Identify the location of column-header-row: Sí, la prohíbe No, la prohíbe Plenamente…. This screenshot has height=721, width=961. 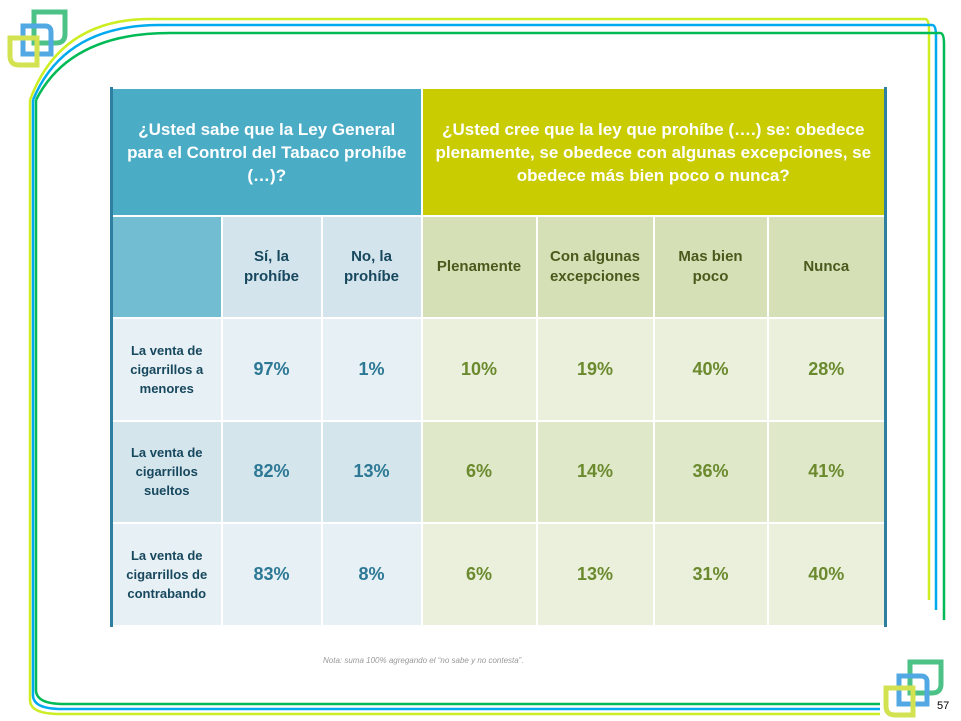
(498, 267).